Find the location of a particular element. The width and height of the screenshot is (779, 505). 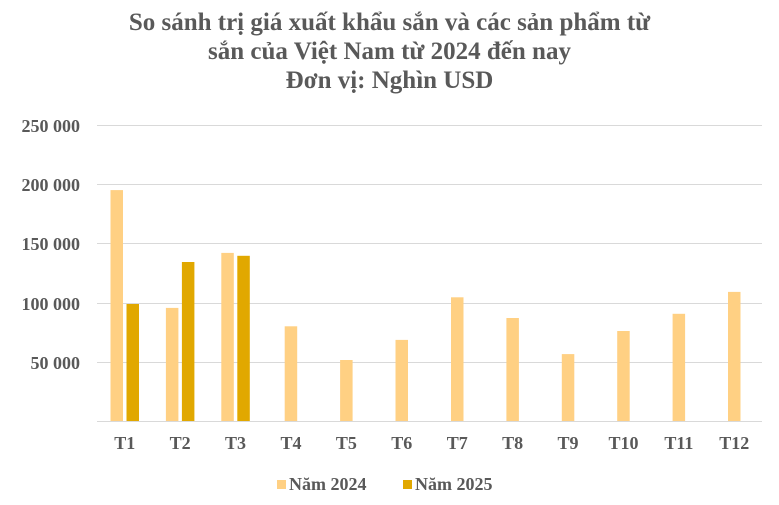

legend-item-2024: Năm 2024 is located at coordinates (322, 484).